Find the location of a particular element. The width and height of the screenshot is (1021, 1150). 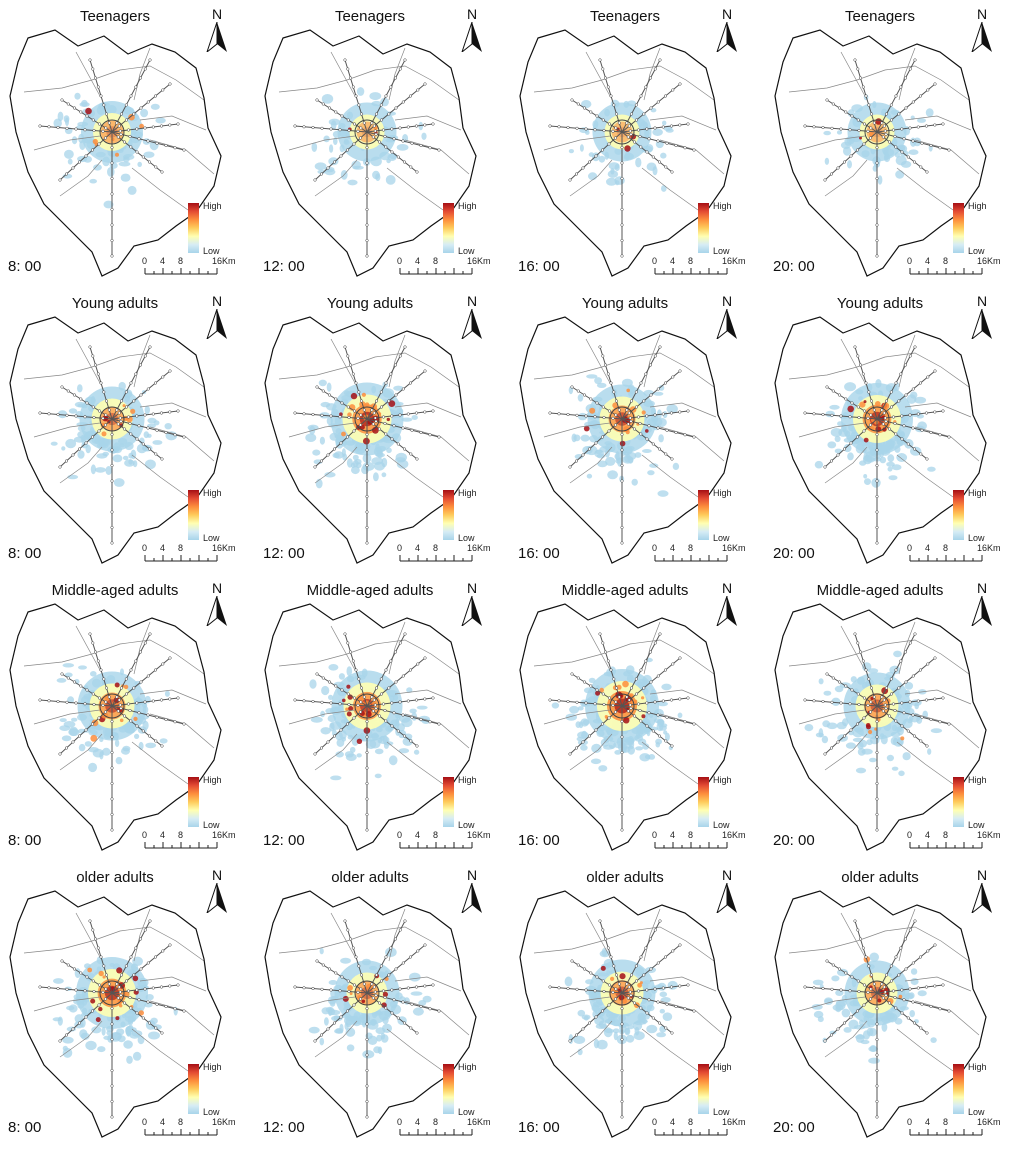

map-panel: Young adults N High Low 12: 00 0 4 8 16Km is located at coordinates (382, 430).